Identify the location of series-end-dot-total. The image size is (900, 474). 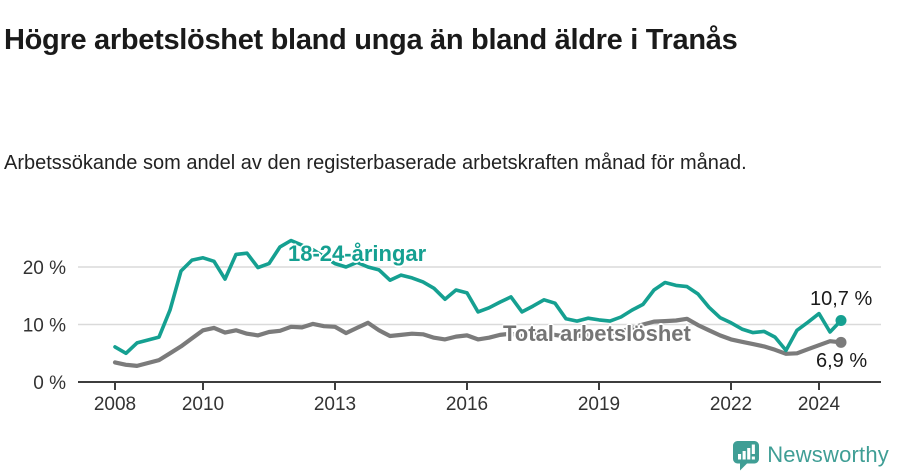
(841, 342).